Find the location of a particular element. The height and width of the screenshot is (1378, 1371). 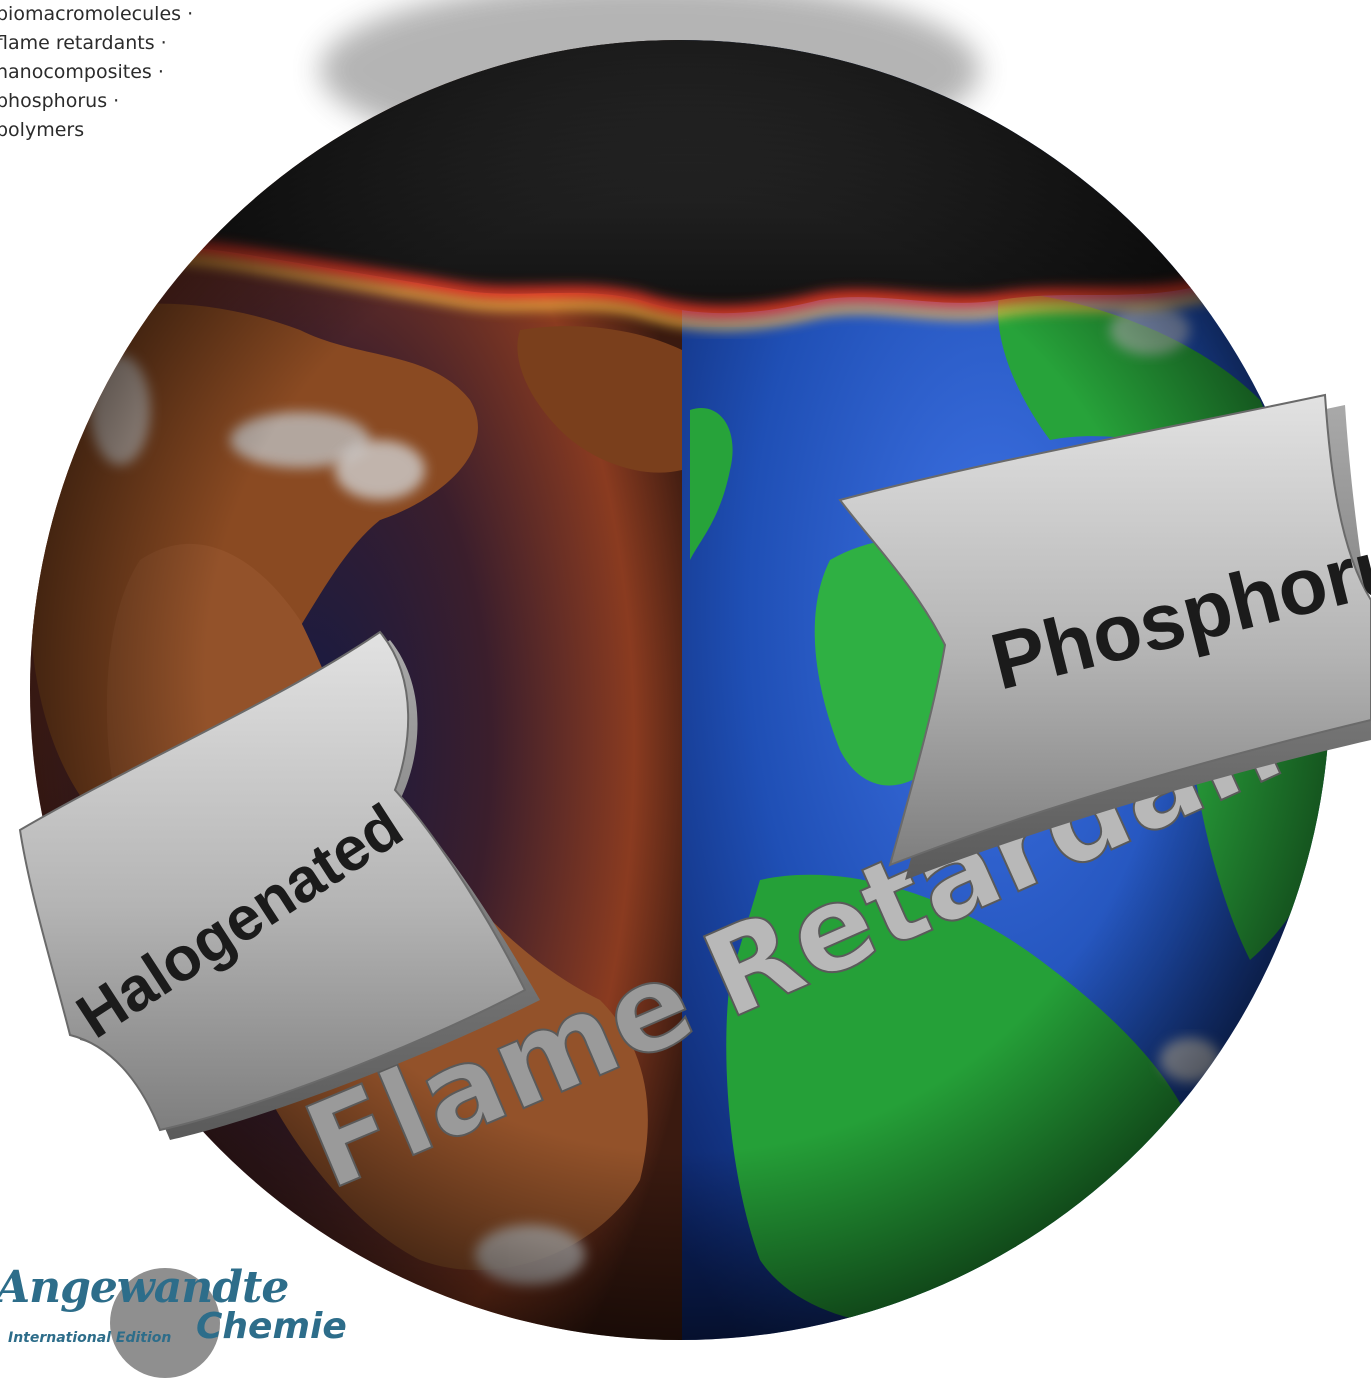

keyword-item: polymers is located at coordinates (42, 130).